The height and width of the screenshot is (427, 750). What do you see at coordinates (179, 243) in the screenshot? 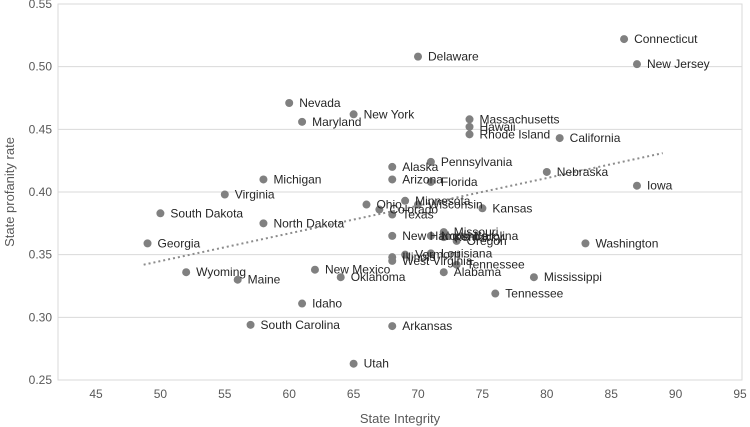
I see `point-label: Georgia` at bounding box center [179, 243].